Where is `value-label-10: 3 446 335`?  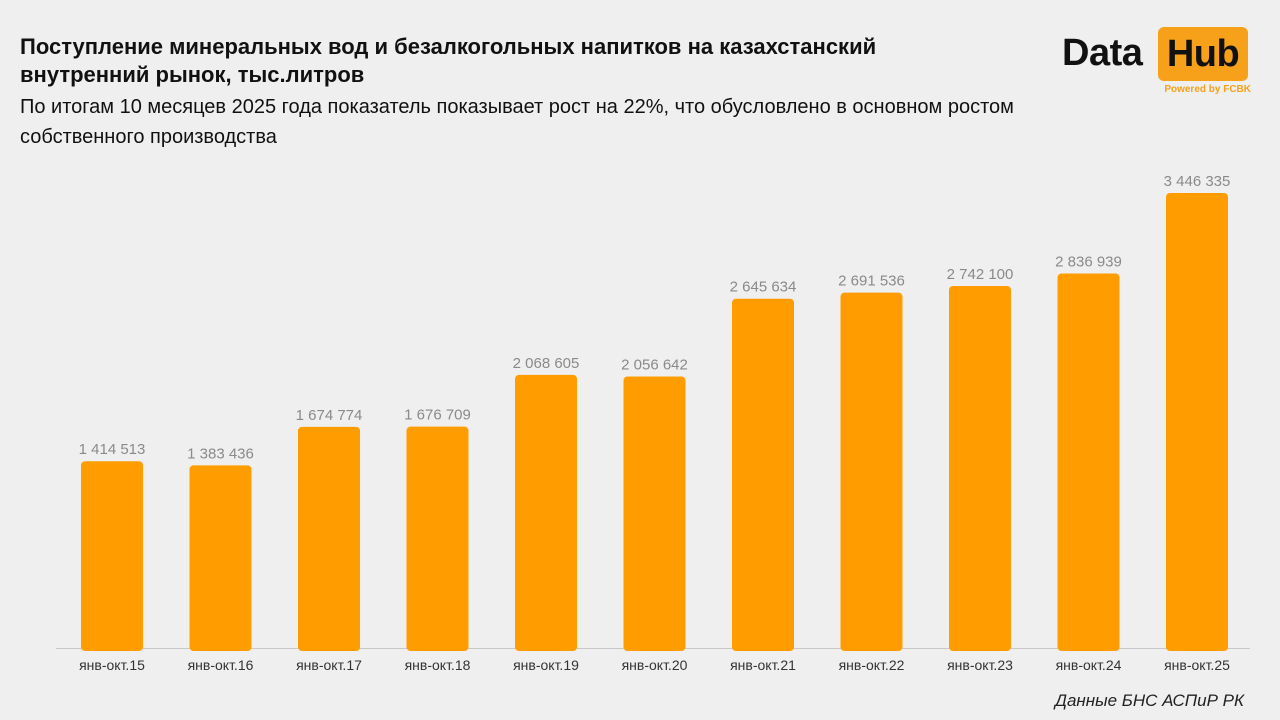
value-label-10: 3 446 335 is located at coordinates (1197, 181).